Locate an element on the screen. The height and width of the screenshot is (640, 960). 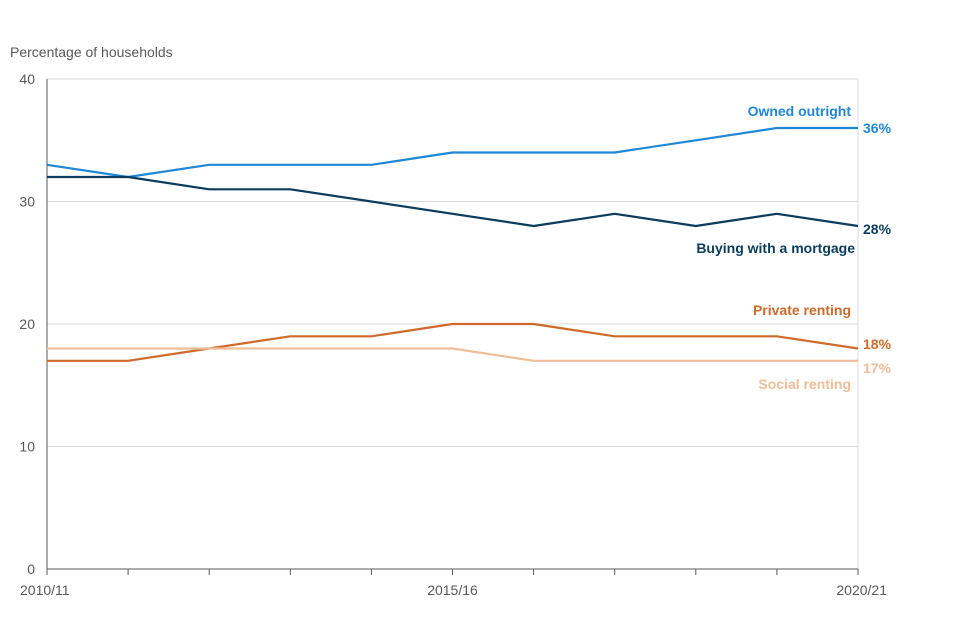
series-line-buying-with-a-mortgage is located at coordinates (453, 201).